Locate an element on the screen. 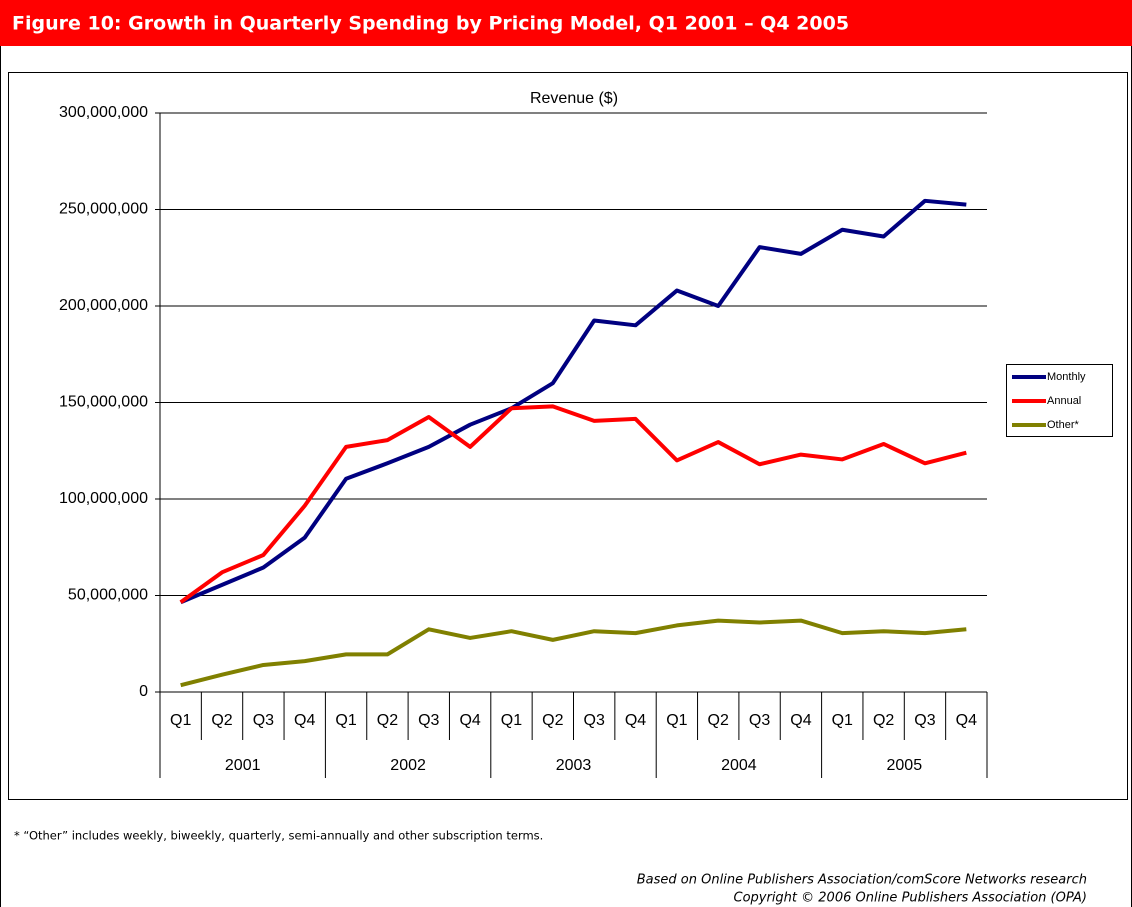 The width and height of the screenshot is (1132, 907). y-tick-label: 300,000,000 is located at coordinates (103, 112).